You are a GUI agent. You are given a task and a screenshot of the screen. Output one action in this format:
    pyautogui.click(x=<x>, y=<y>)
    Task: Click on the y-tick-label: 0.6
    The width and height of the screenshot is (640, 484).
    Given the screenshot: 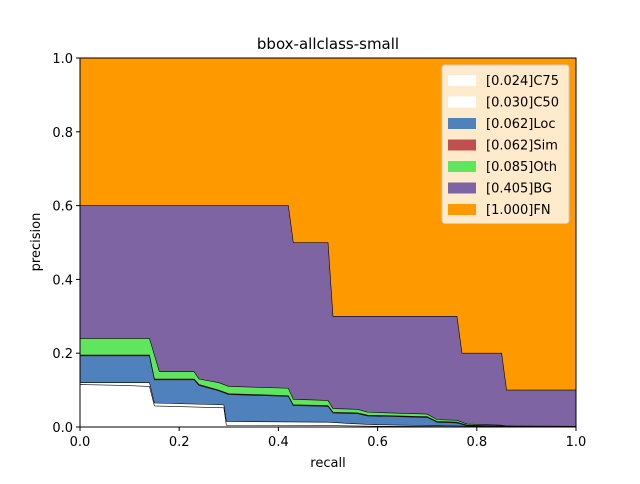 What is the action you would take?
    pyautogui.click(x=62, y=207)
    